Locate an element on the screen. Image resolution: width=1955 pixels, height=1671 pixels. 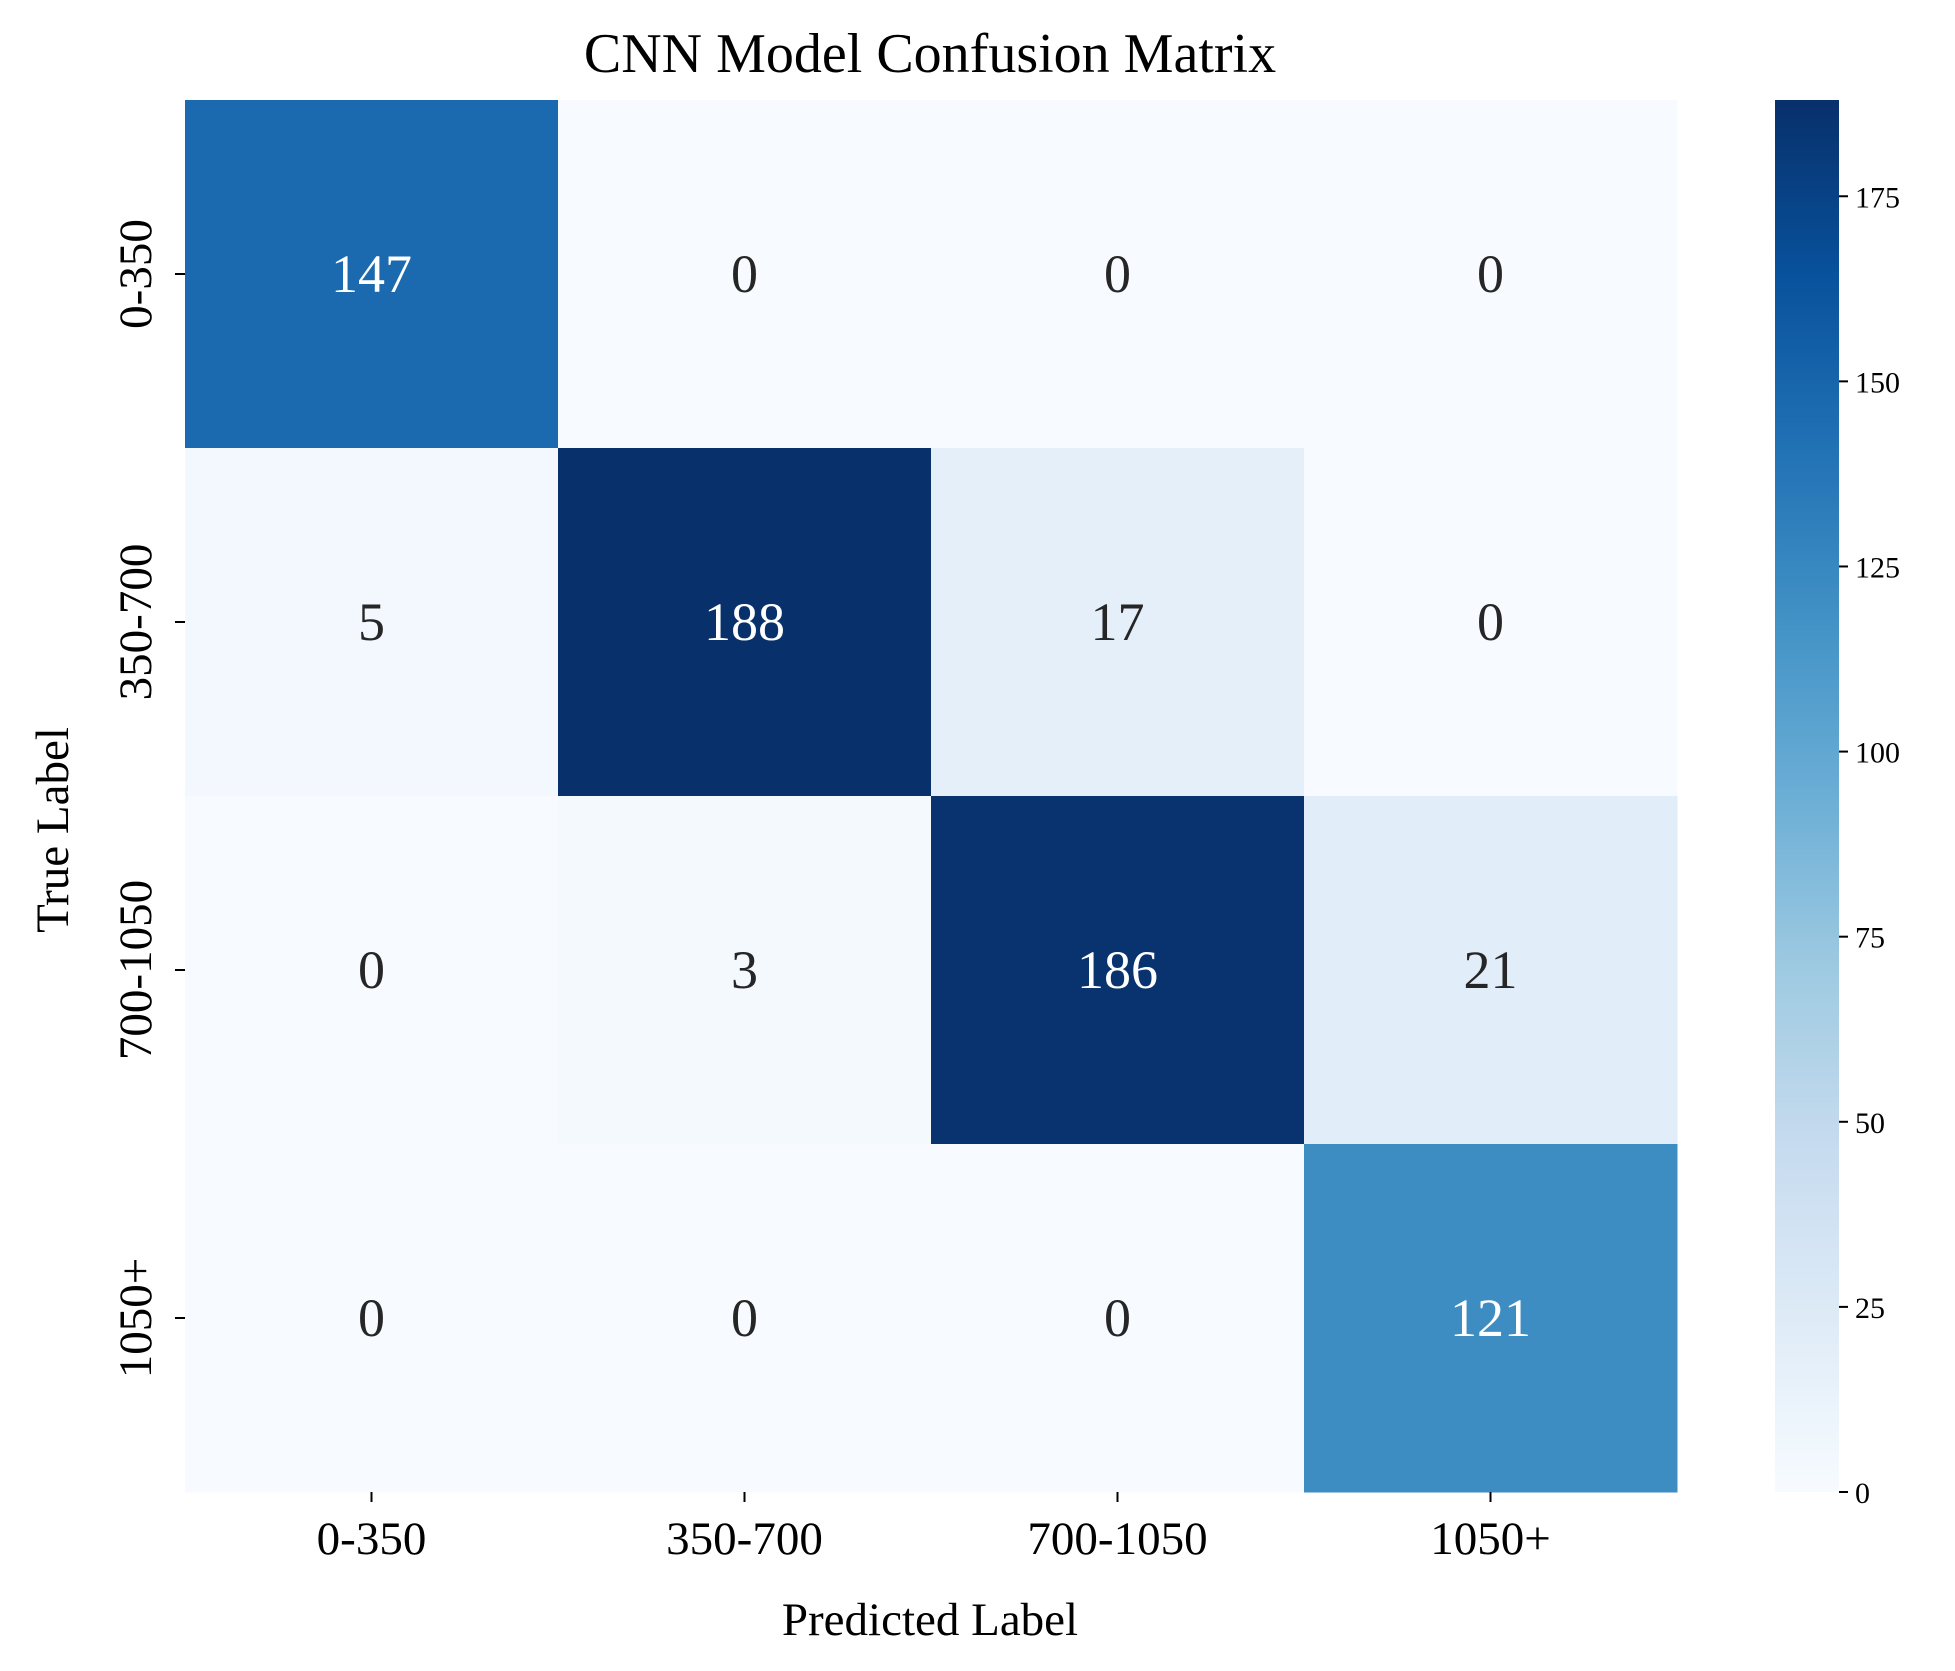
y-tick-label: 700-1050 is located at coordinates (136, 970).